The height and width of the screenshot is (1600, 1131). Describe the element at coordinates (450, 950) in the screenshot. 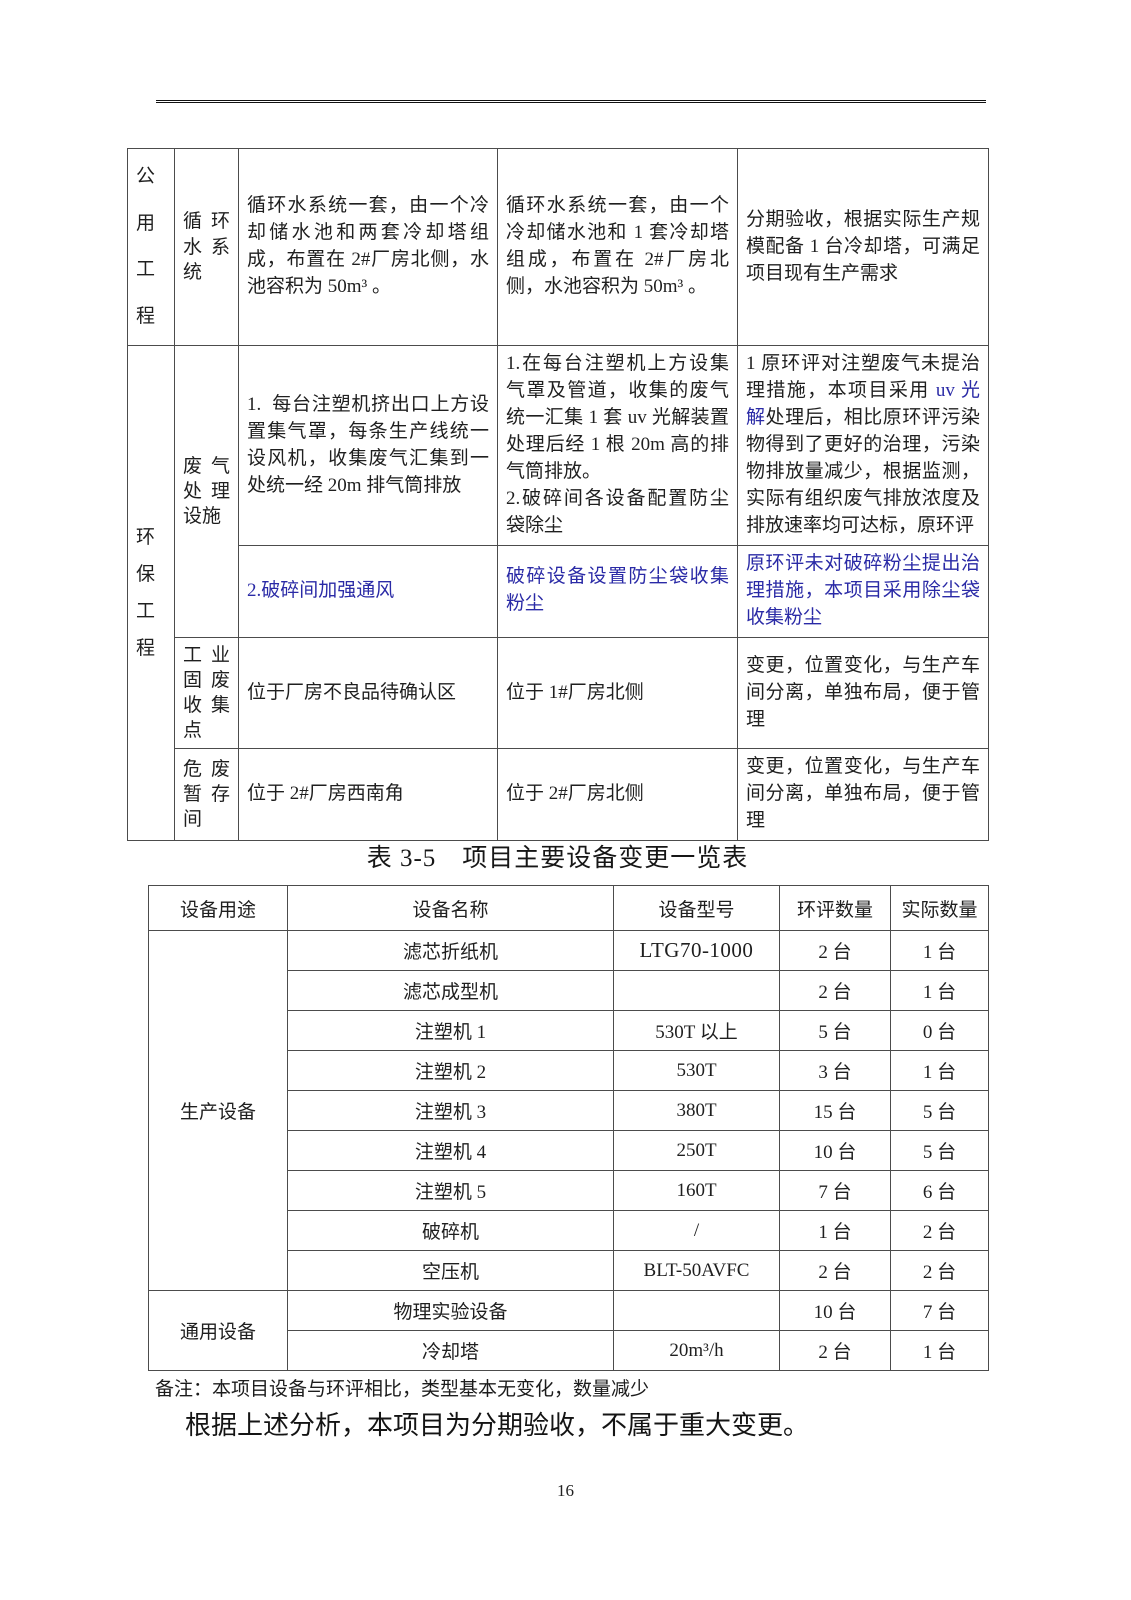

I see `equipment-name-cell: 滤芯折纸机` at that location.